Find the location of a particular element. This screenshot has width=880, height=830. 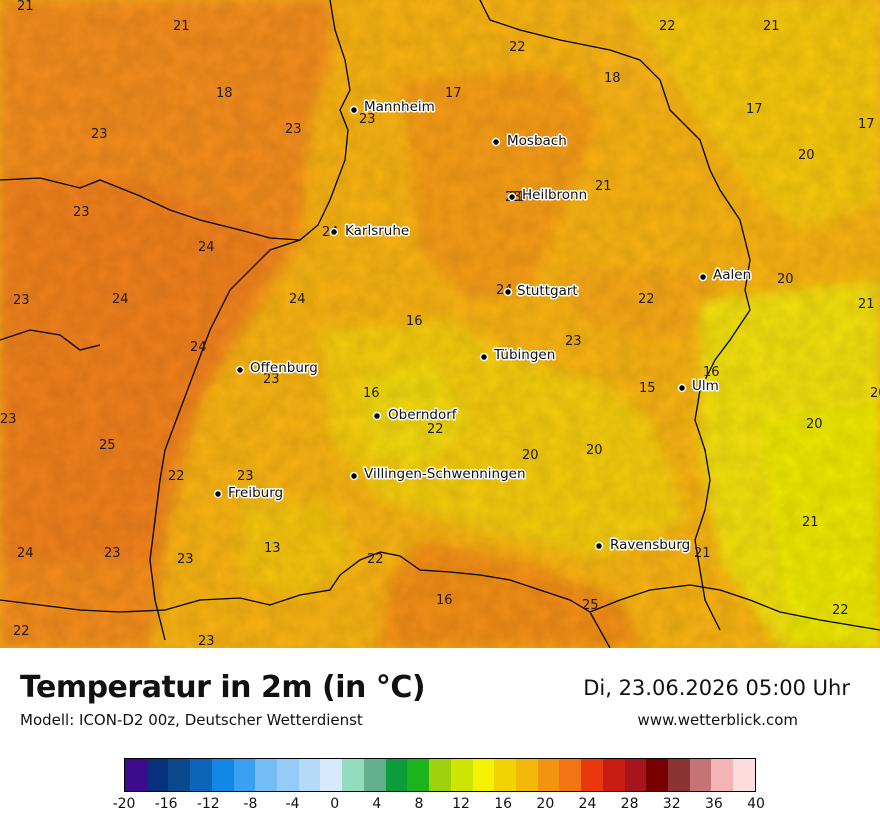

city-label: Offenburg is located at coordinates (284, 368).